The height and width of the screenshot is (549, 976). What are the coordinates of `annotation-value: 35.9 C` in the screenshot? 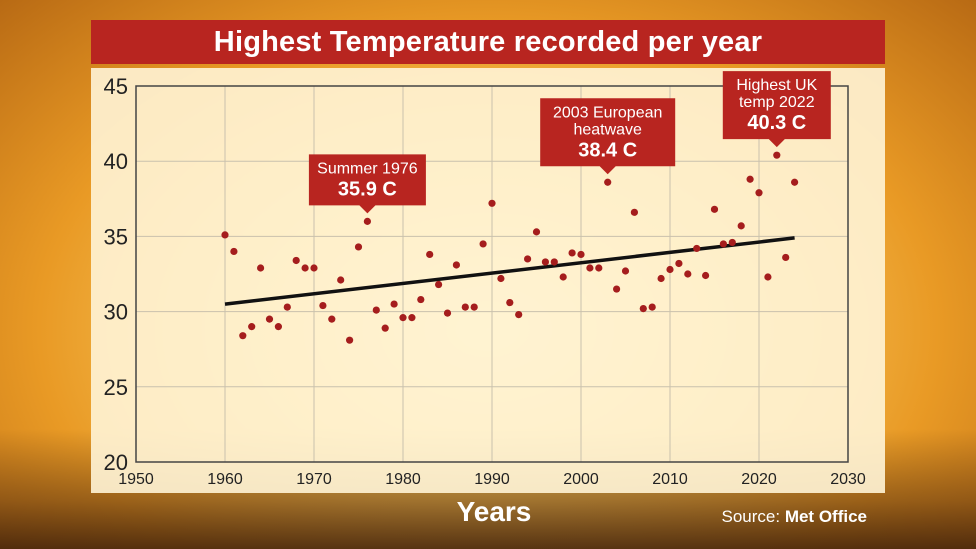 It's located at (367, 189).